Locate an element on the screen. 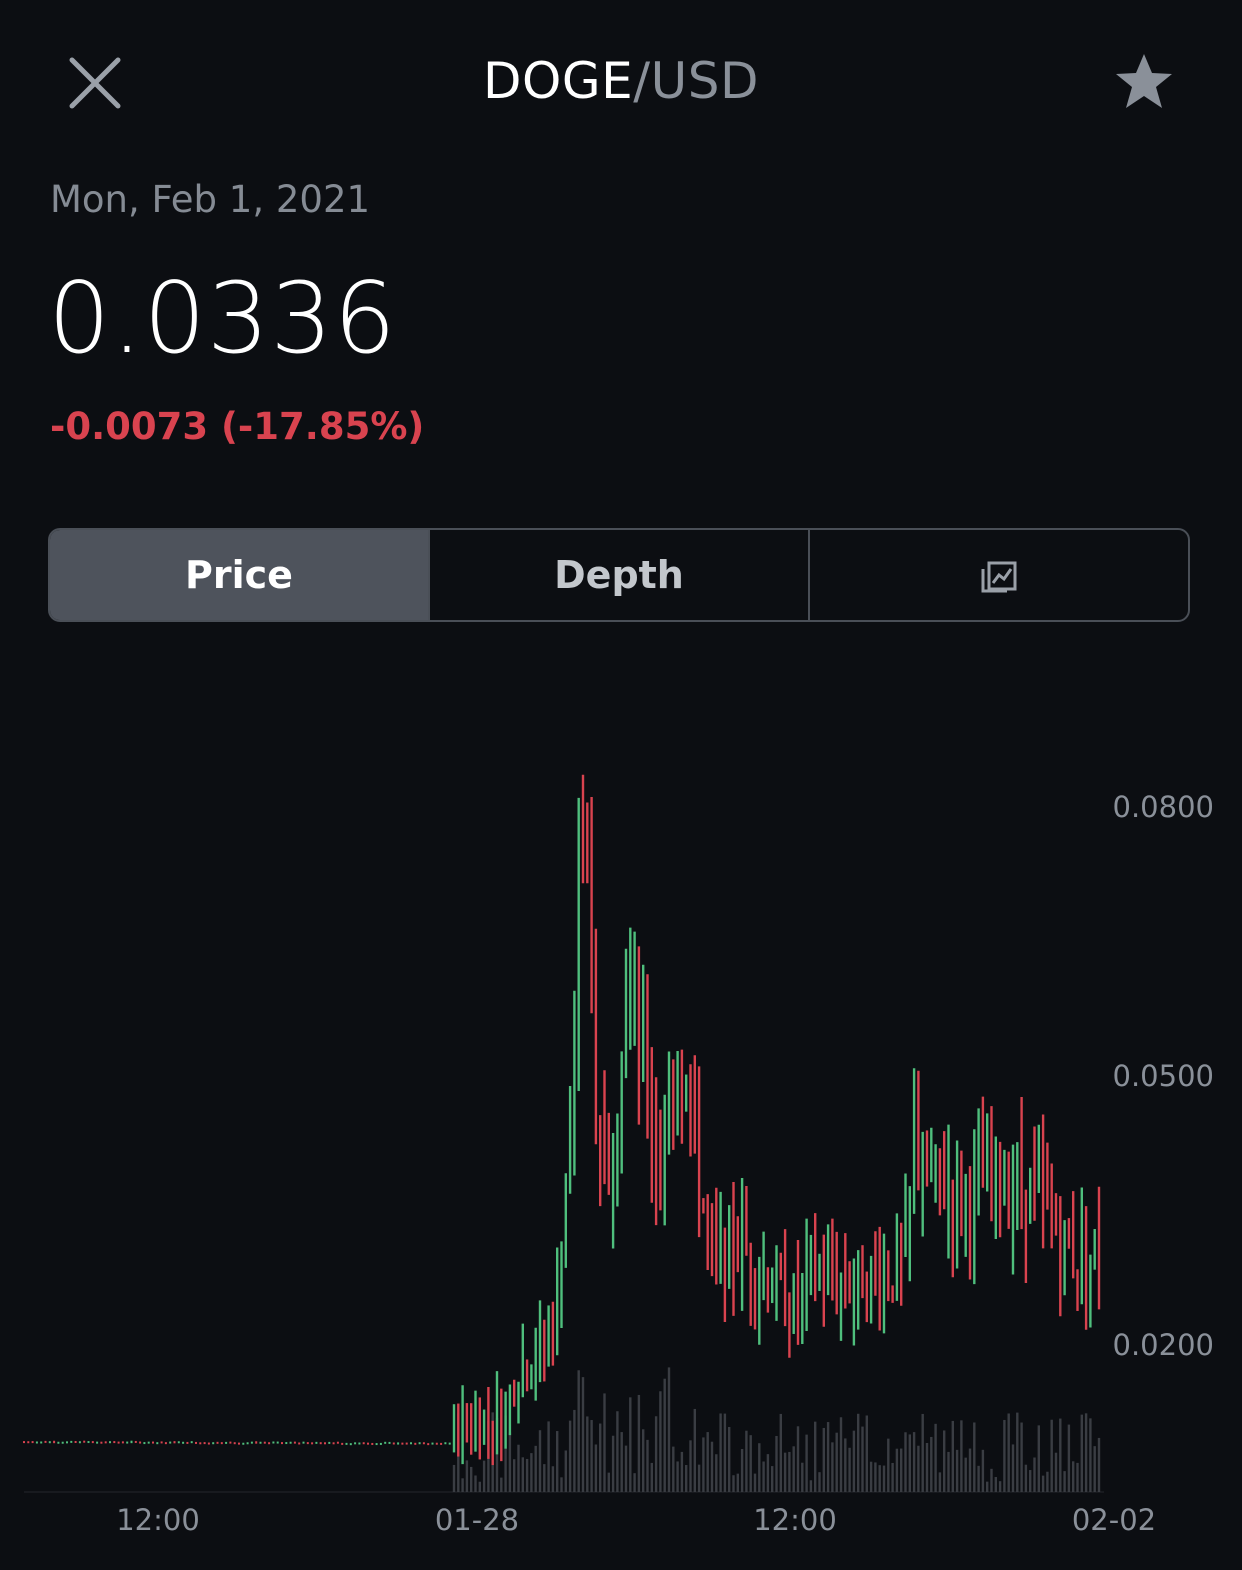 The height and width of the screenshot is (1570, 1242). x-tick-label: 01-28 is located at coordinates (477, 1520).